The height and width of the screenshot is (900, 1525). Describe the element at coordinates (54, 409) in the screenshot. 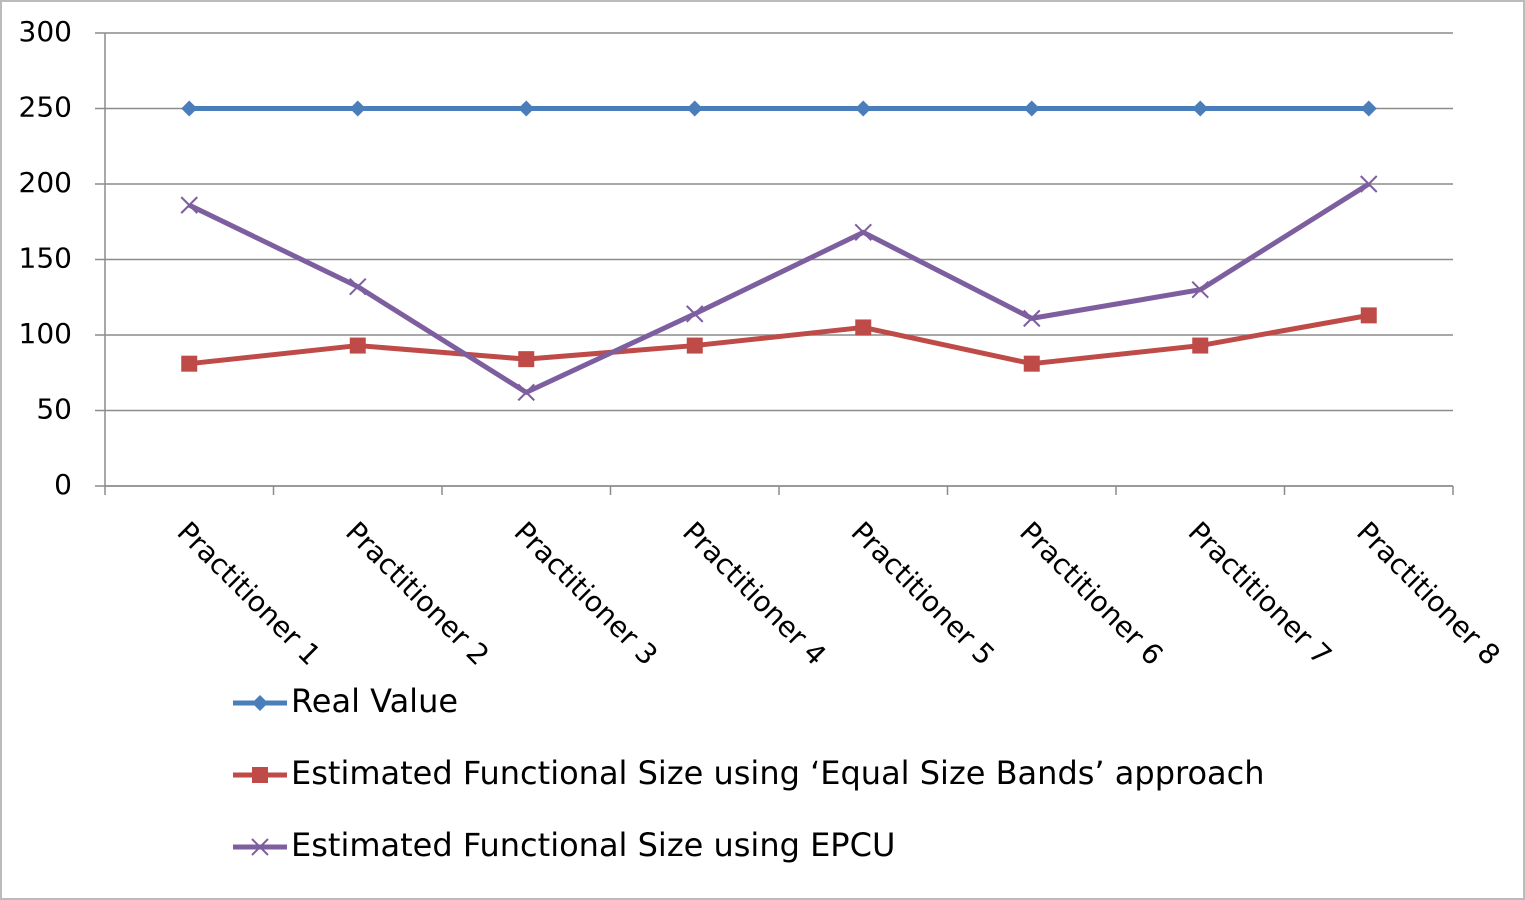

I see `y-tick-label: 50` at that location.